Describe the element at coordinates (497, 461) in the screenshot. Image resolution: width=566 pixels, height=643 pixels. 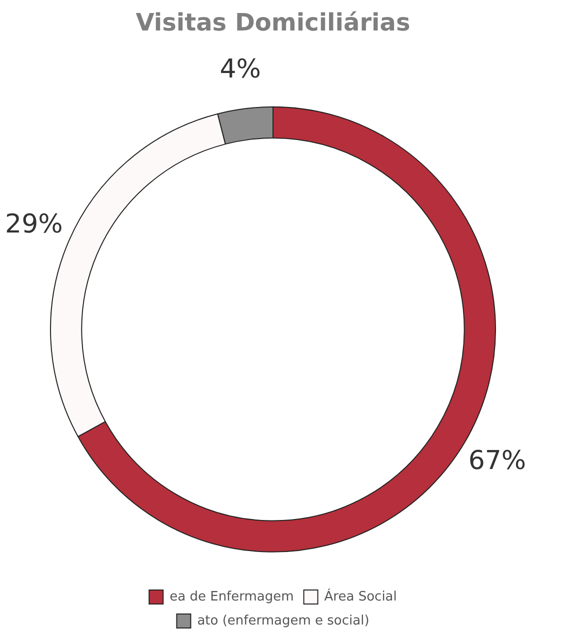
I see `data-label: 67%` at that location.